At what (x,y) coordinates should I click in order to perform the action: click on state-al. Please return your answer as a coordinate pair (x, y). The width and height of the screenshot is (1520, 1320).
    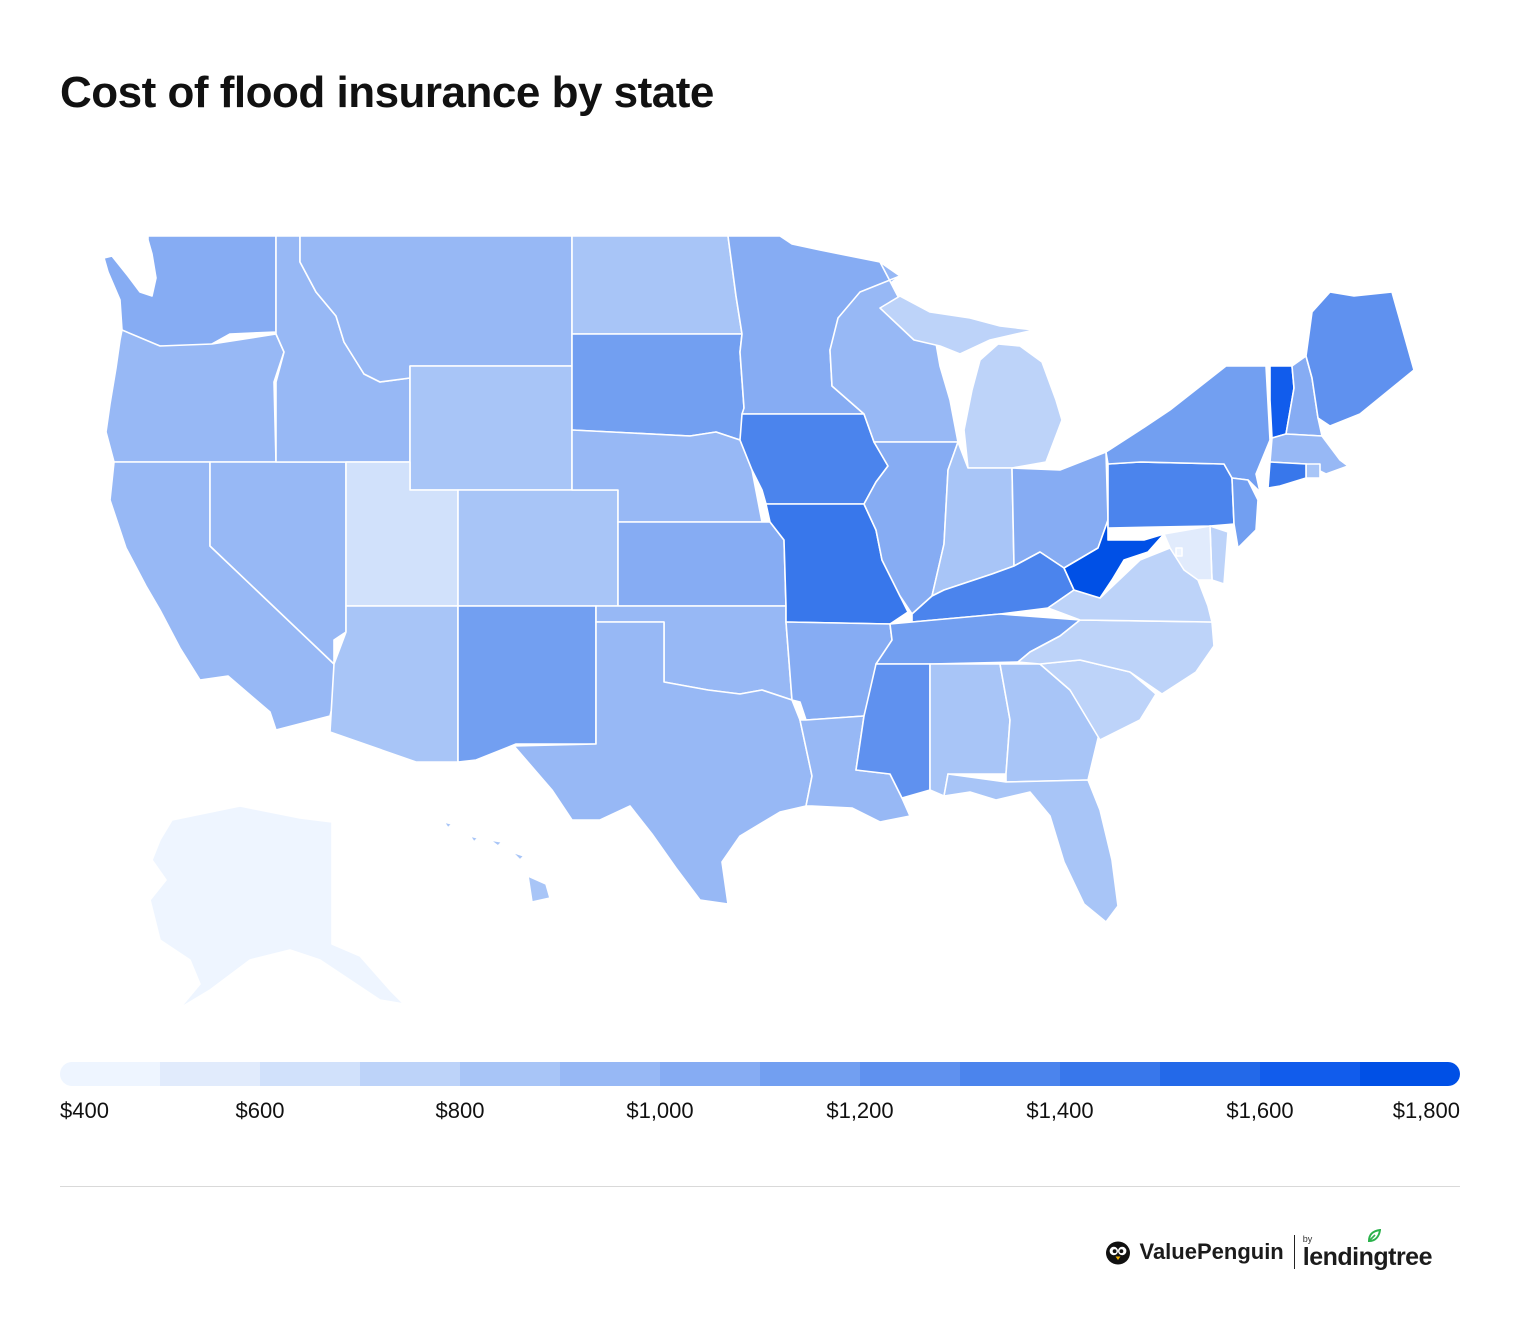
    Looking at the image, I should click on (970, 730).